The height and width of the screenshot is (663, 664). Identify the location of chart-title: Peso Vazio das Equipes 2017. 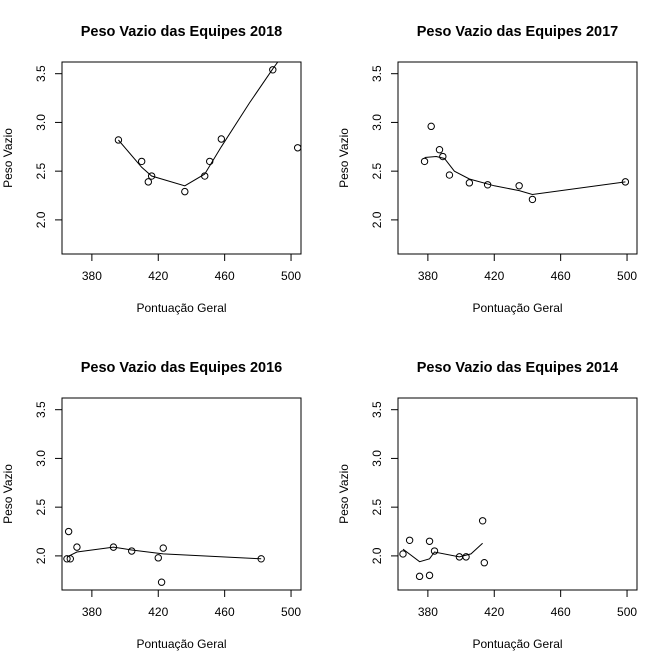
(518, 32).